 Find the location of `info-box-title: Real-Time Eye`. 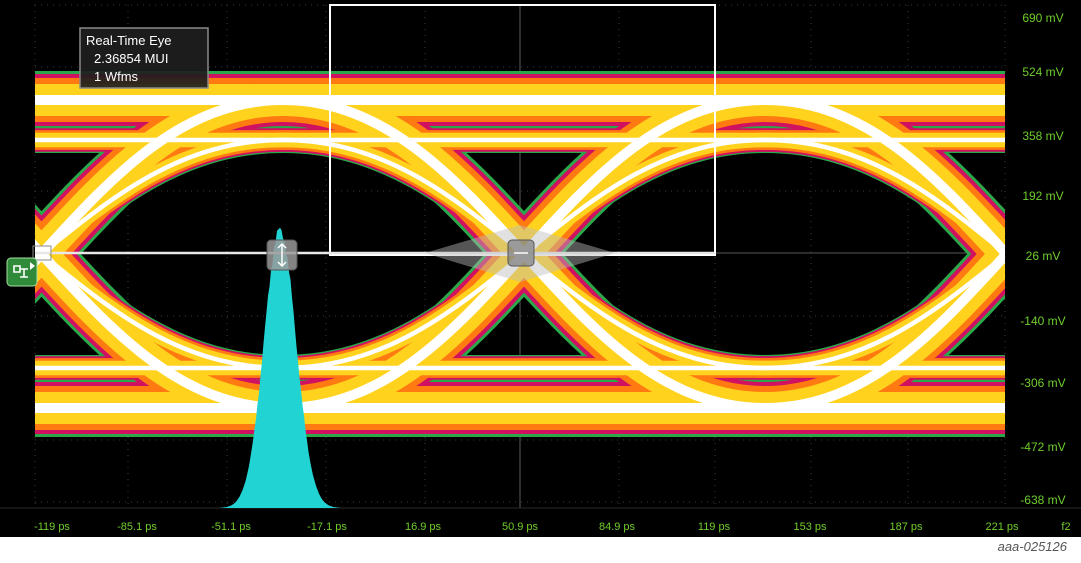

info-box-title: Real-Time Eye is located at coordinates (128, 40).